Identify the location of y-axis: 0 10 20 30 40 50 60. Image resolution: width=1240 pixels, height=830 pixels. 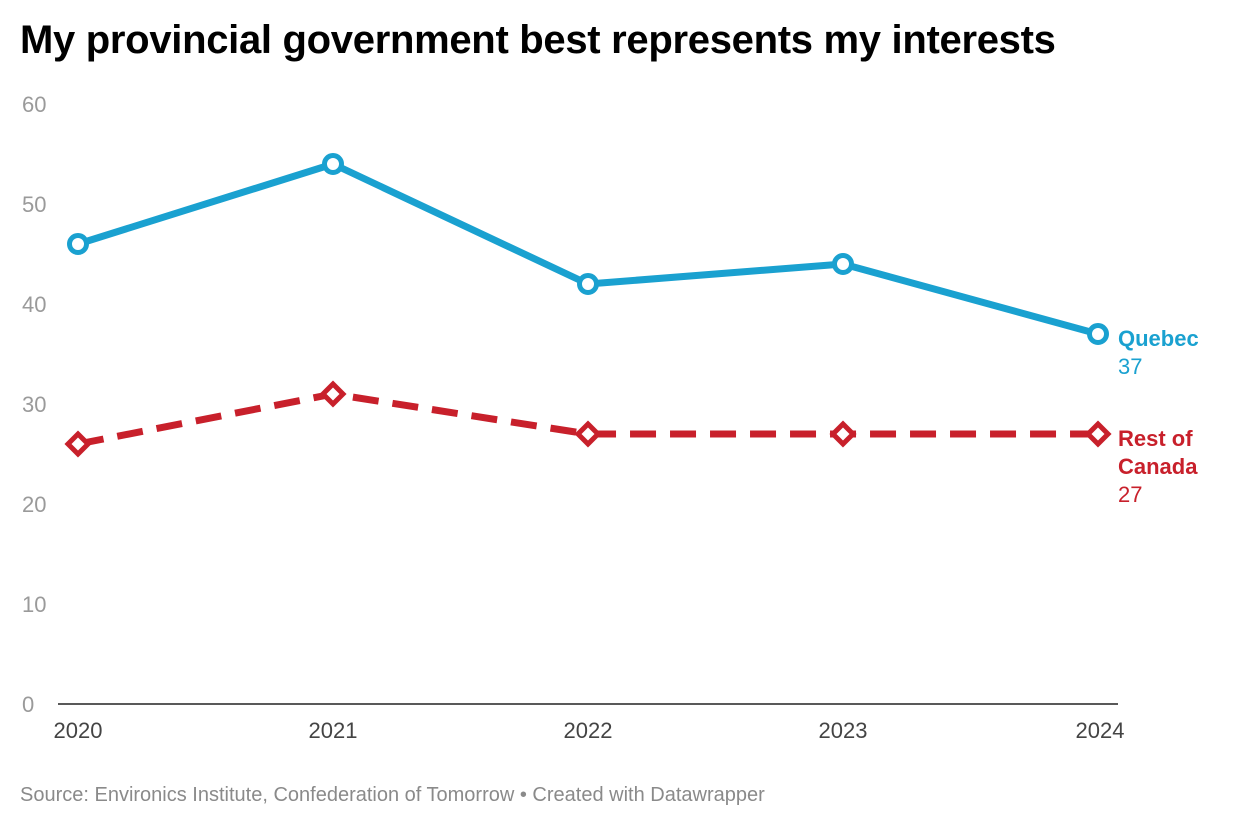
(34, 404).